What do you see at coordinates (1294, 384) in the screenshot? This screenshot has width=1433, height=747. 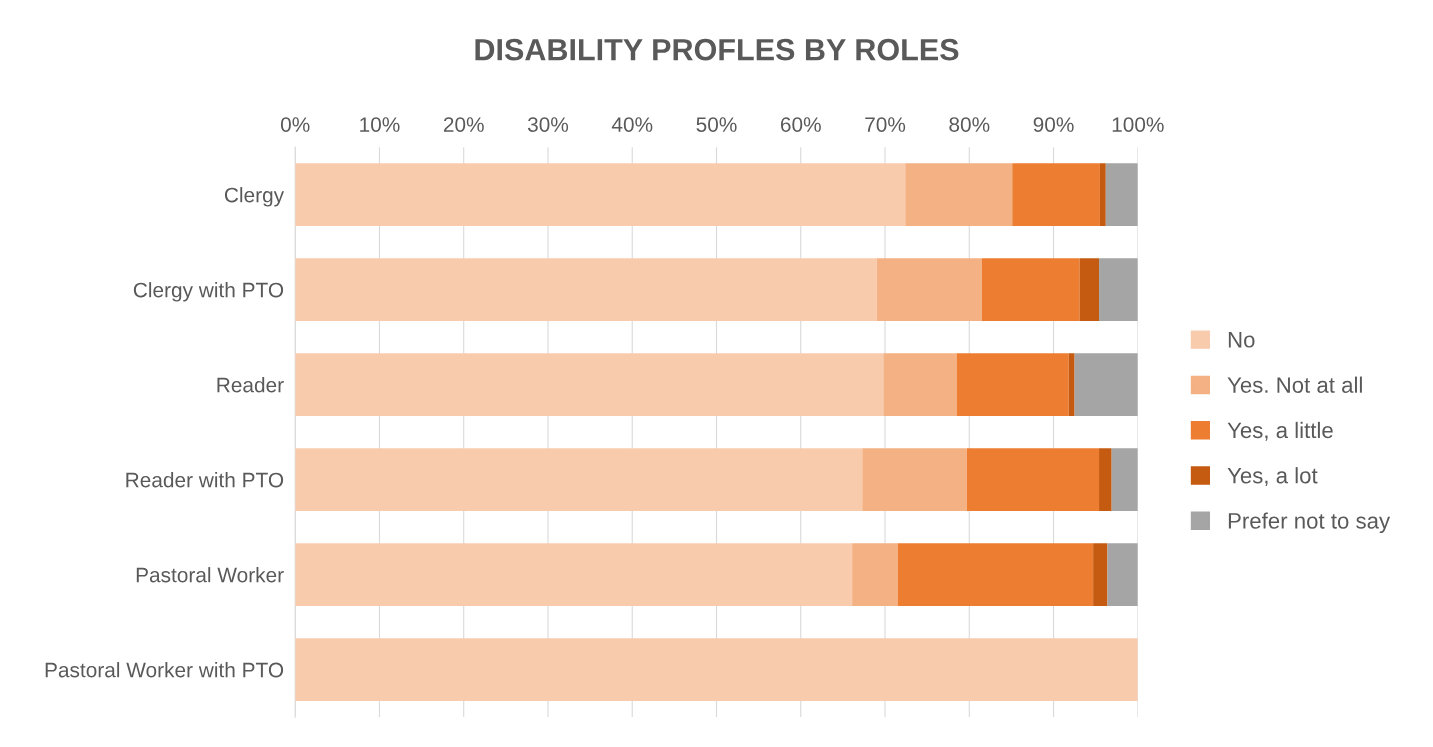 I see `legend-label: Yes. Not at all` at bounding box center [1294, 384].